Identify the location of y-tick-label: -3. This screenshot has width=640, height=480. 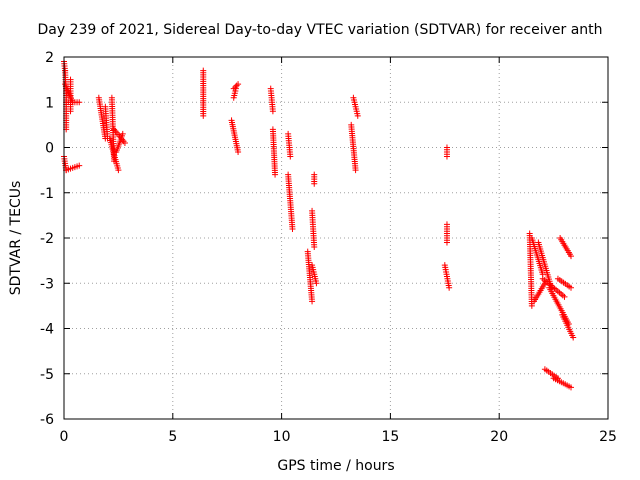
(47, 284).